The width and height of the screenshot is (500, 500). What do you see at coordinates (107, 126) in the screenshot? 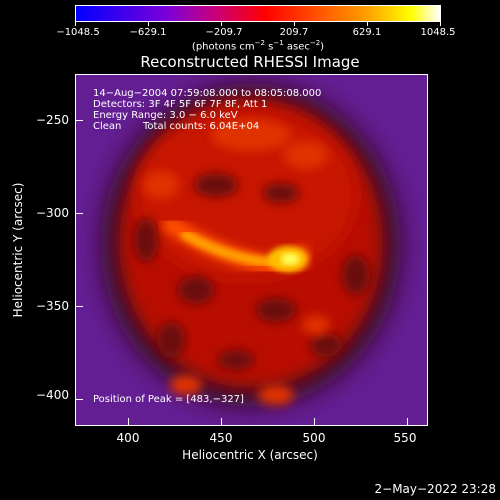
I see `algorithm-text: Clean` at bounding box center [107, 126].